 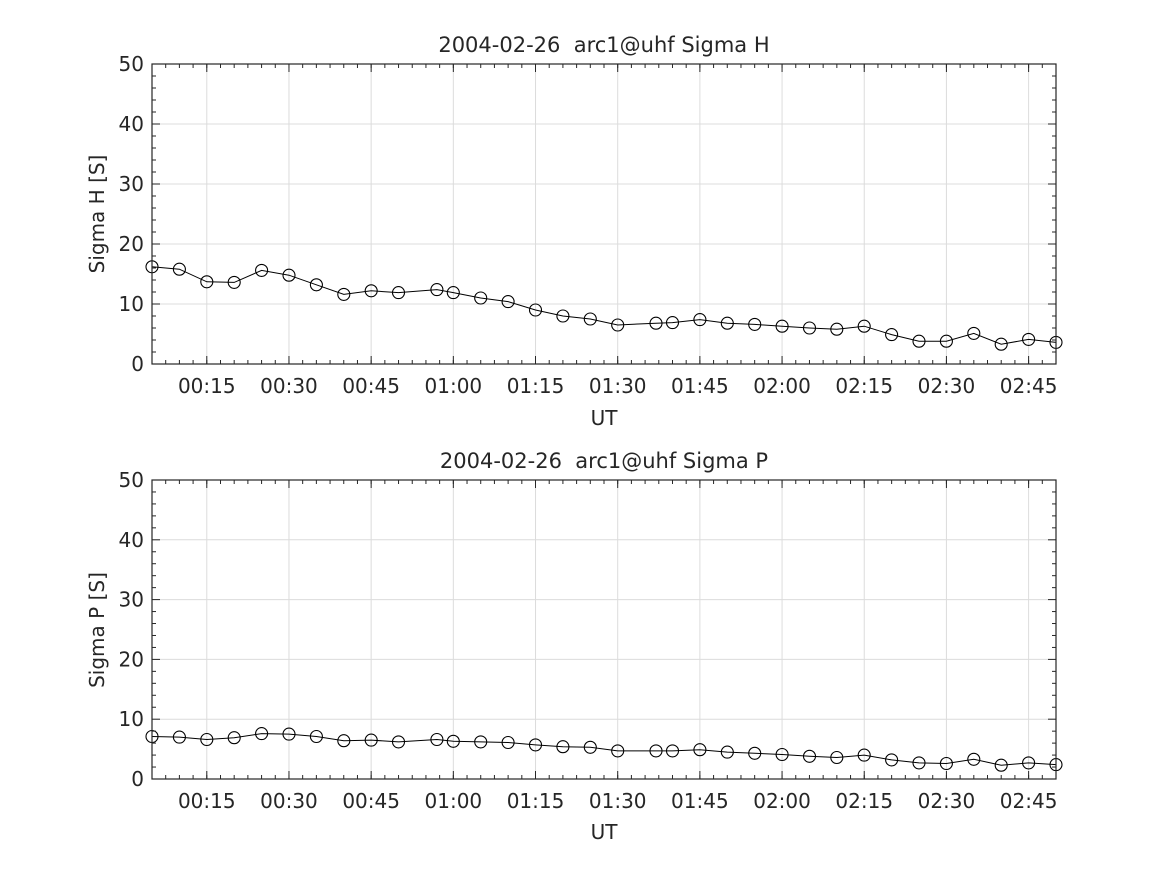 What do you see at coordinates (131, 244) in the screenshot?
I see `sigma-h-y-tick-label: 20` at bounding box center [131, 244].